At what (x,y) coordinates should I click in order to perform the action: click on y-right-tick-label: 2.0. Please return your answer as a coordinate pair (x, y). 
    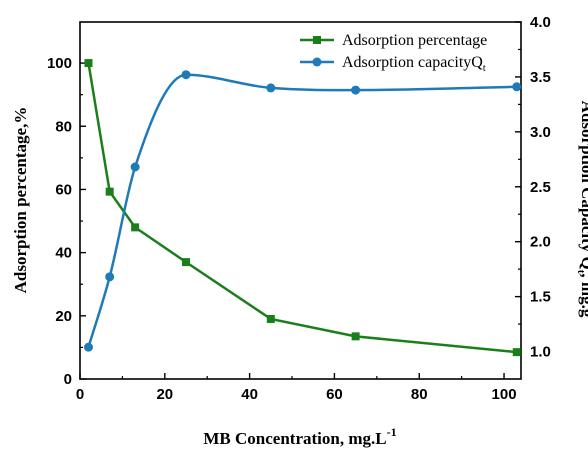
    Looking at the image, I should click on (540, 242).